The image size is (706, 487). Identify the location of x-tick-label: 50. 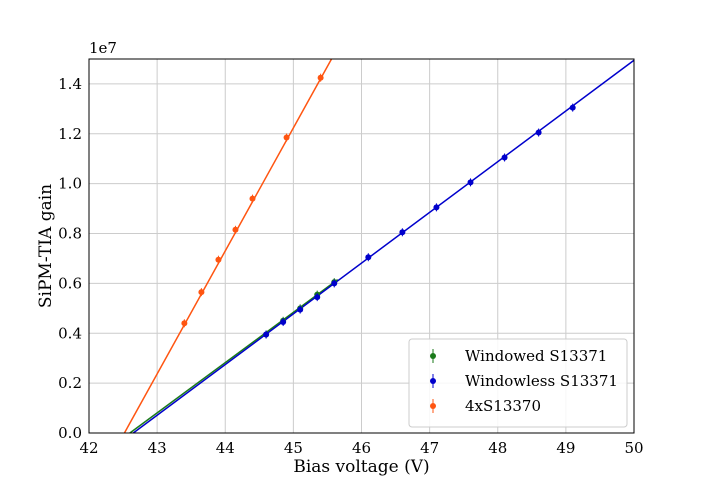
(633, 448).